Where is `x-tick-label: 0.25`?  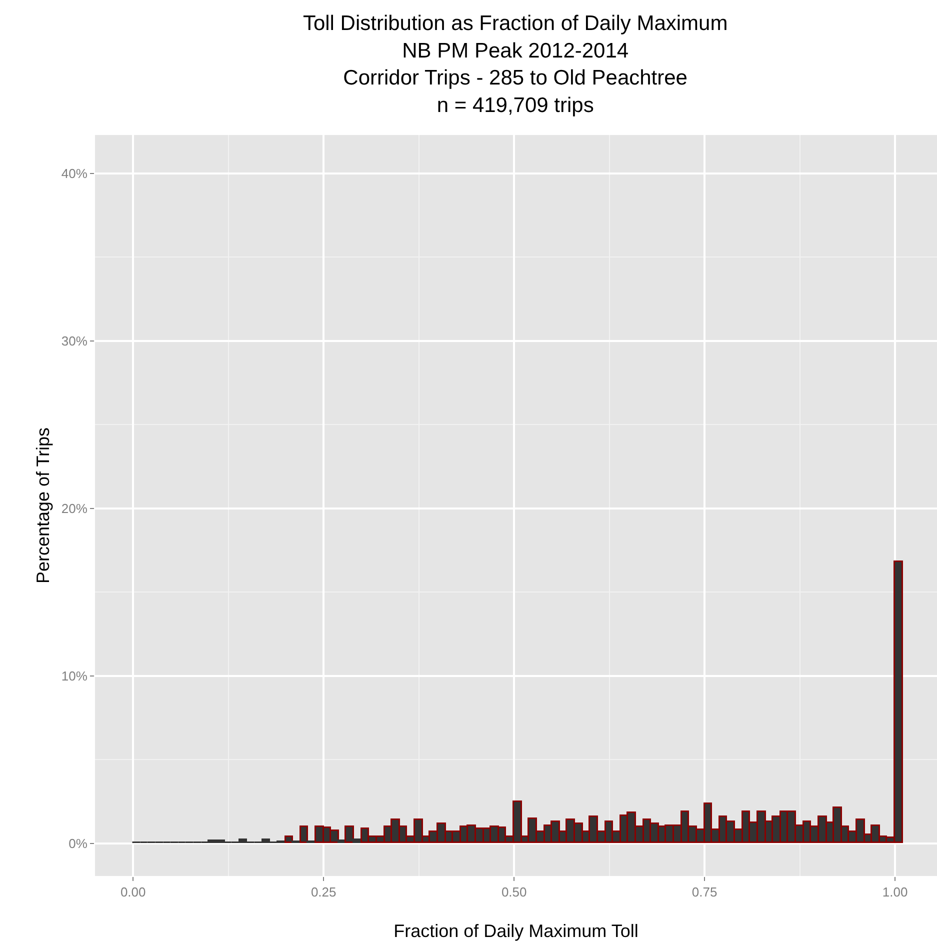 x-tick-label: 0.25 is located at coordinates (323, 892).